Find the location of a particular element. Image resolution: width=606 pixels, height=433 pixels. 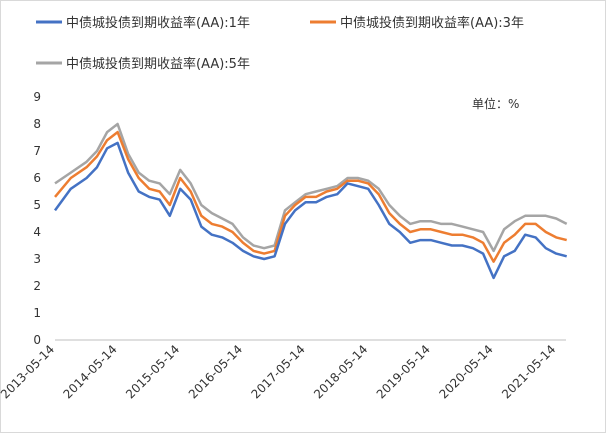

y-tick-label: 8 is located at coordinates (37, 124).